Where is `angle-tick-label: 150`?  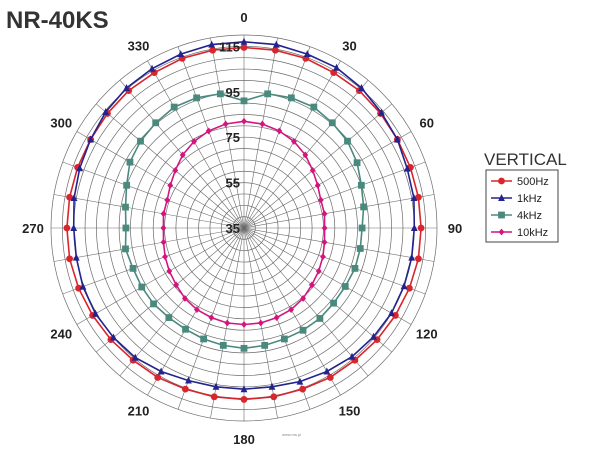
angle-tick-label: 150 is located at coordinates (350, 411).